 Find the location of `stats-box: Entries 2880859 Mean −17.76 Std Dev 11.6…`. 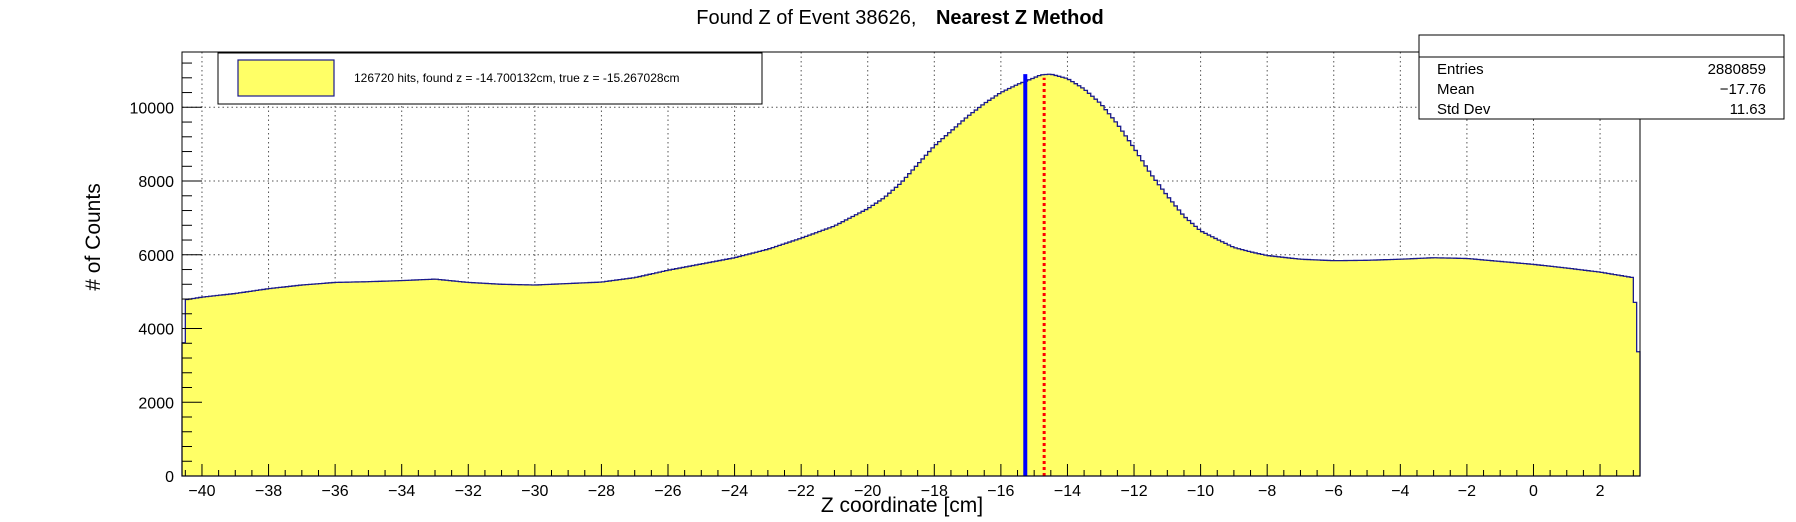

stats-box: Entries 2880859 Mean −17.76 Std Dev 11.6… is located at coordinates (1601, 77).